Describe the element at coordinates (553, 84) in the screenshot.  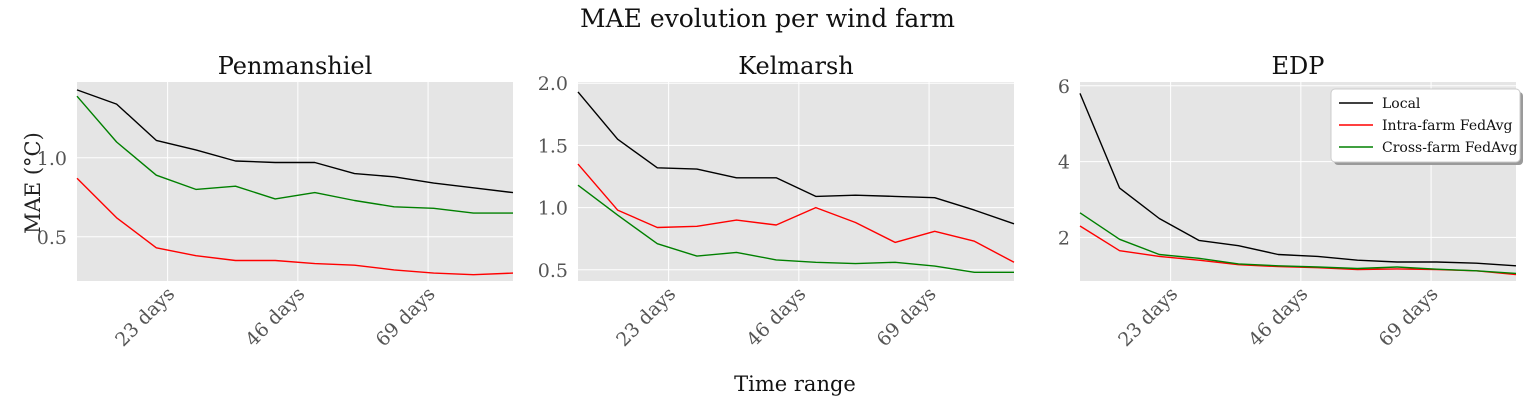
I see `y-tick-label: 2.0` at that location.